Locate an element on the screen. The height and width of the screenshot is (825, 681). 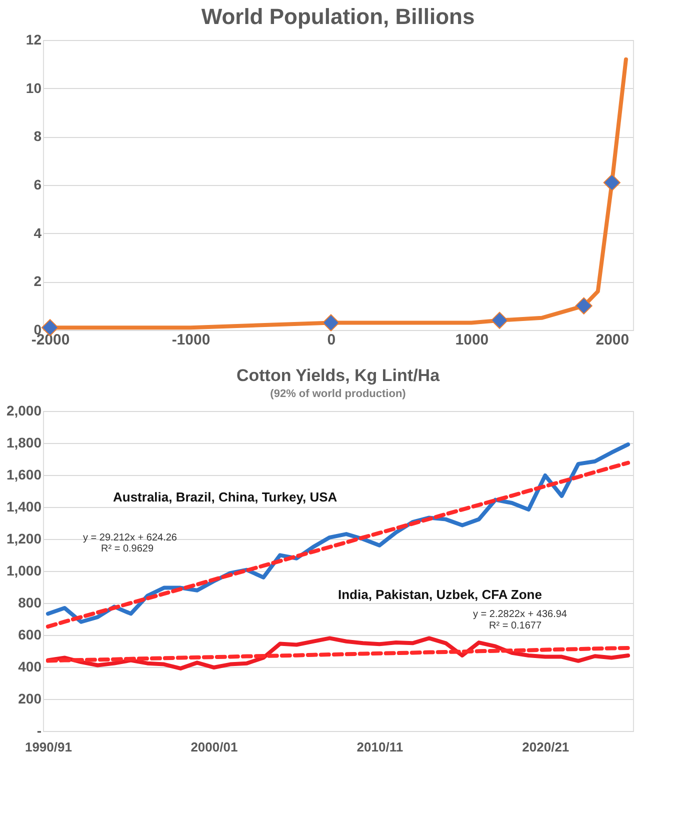
y-tick-label: 2,000 is located at coordinates (24, 410).